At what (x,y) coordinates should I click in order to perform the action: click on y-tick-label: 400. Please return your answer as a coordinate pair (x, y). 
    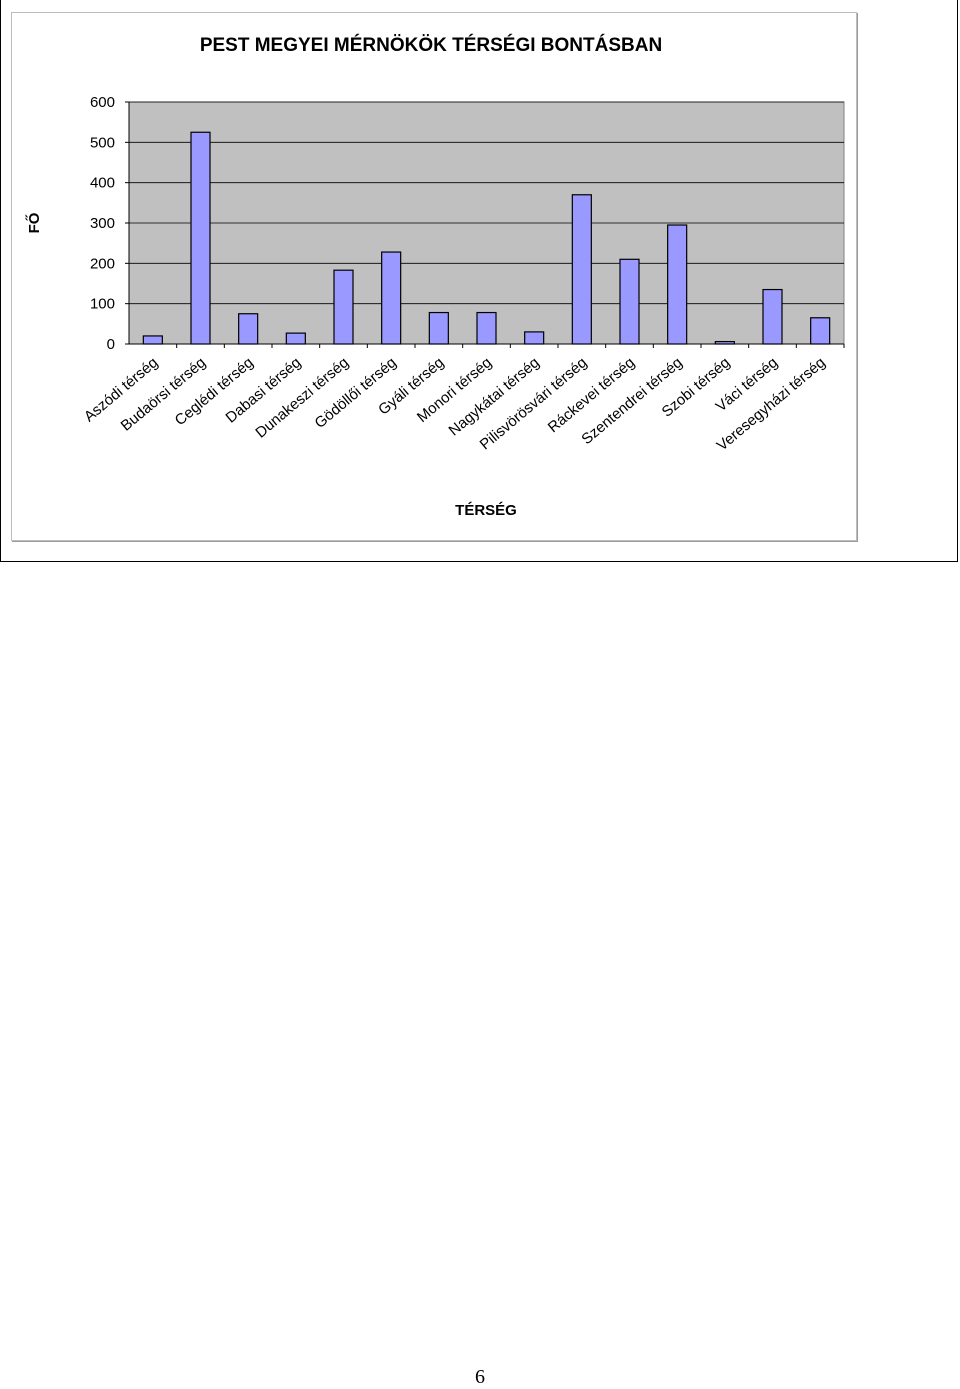
    Looking at the image, I should click on (102, 183).